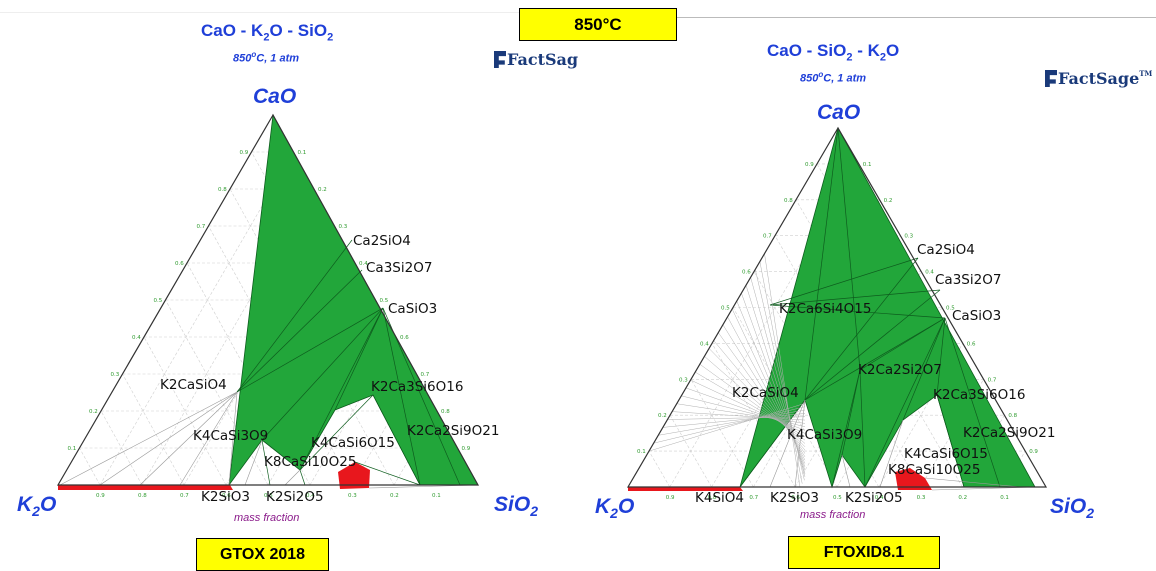  Describe the element at coordinates (900, 370) in the screenshot. I see `phase-label: K2Ca2Si2O7` at that location.